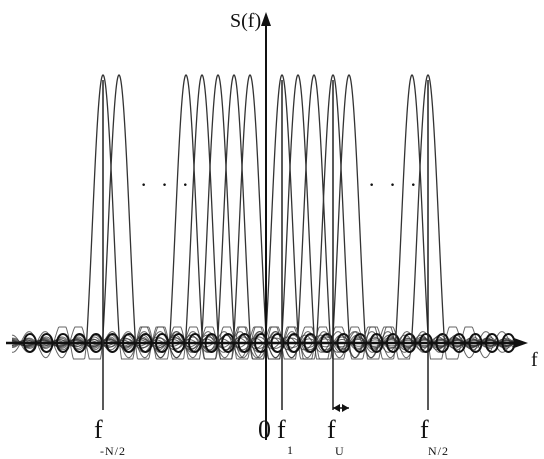 The image size is (544, 459). What do you see at coordinates (245, 21) in the screenshot?
I see `y-axis-label: S(f)` at bounding box center [245, 21].